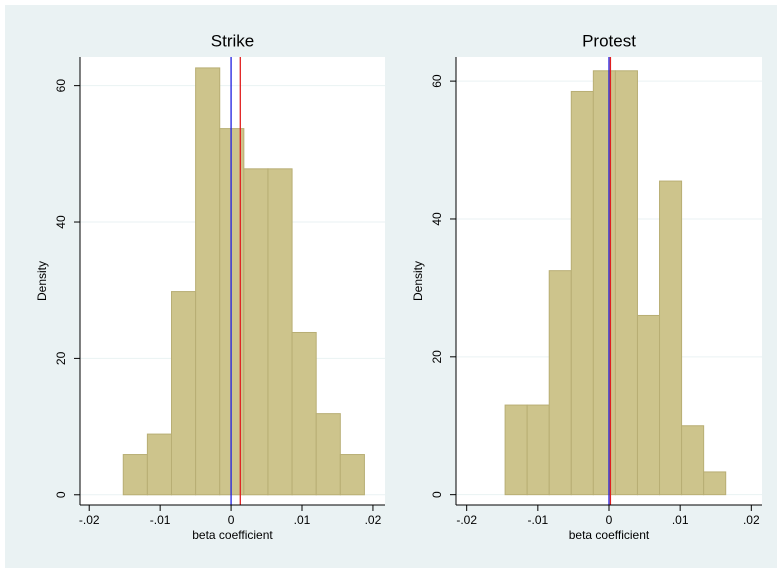  What do you see at coordinates (232, 40) in the screenshot?
I see `chart-title: Strike` at bounding box center [232, 40].